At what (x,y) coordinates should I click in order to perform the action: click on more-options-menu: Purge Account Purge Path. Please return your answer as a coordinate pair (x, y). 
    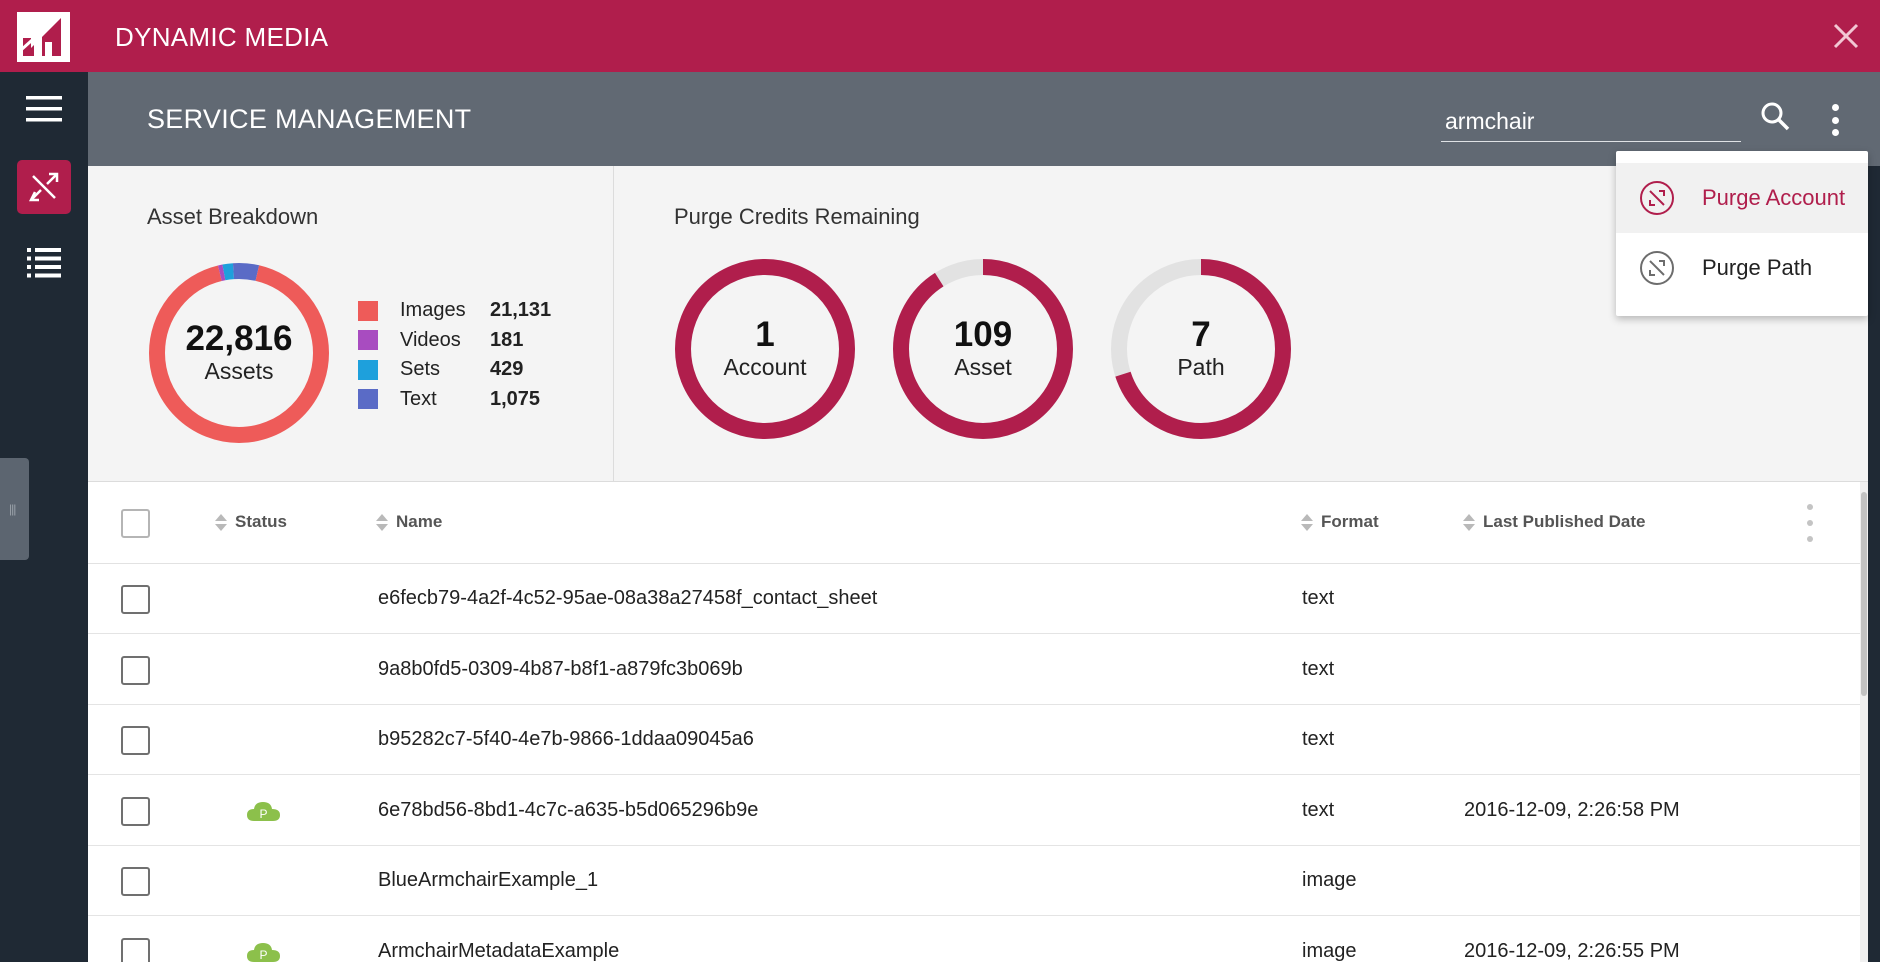
    Looking at the image, I should click on (1742, 233).